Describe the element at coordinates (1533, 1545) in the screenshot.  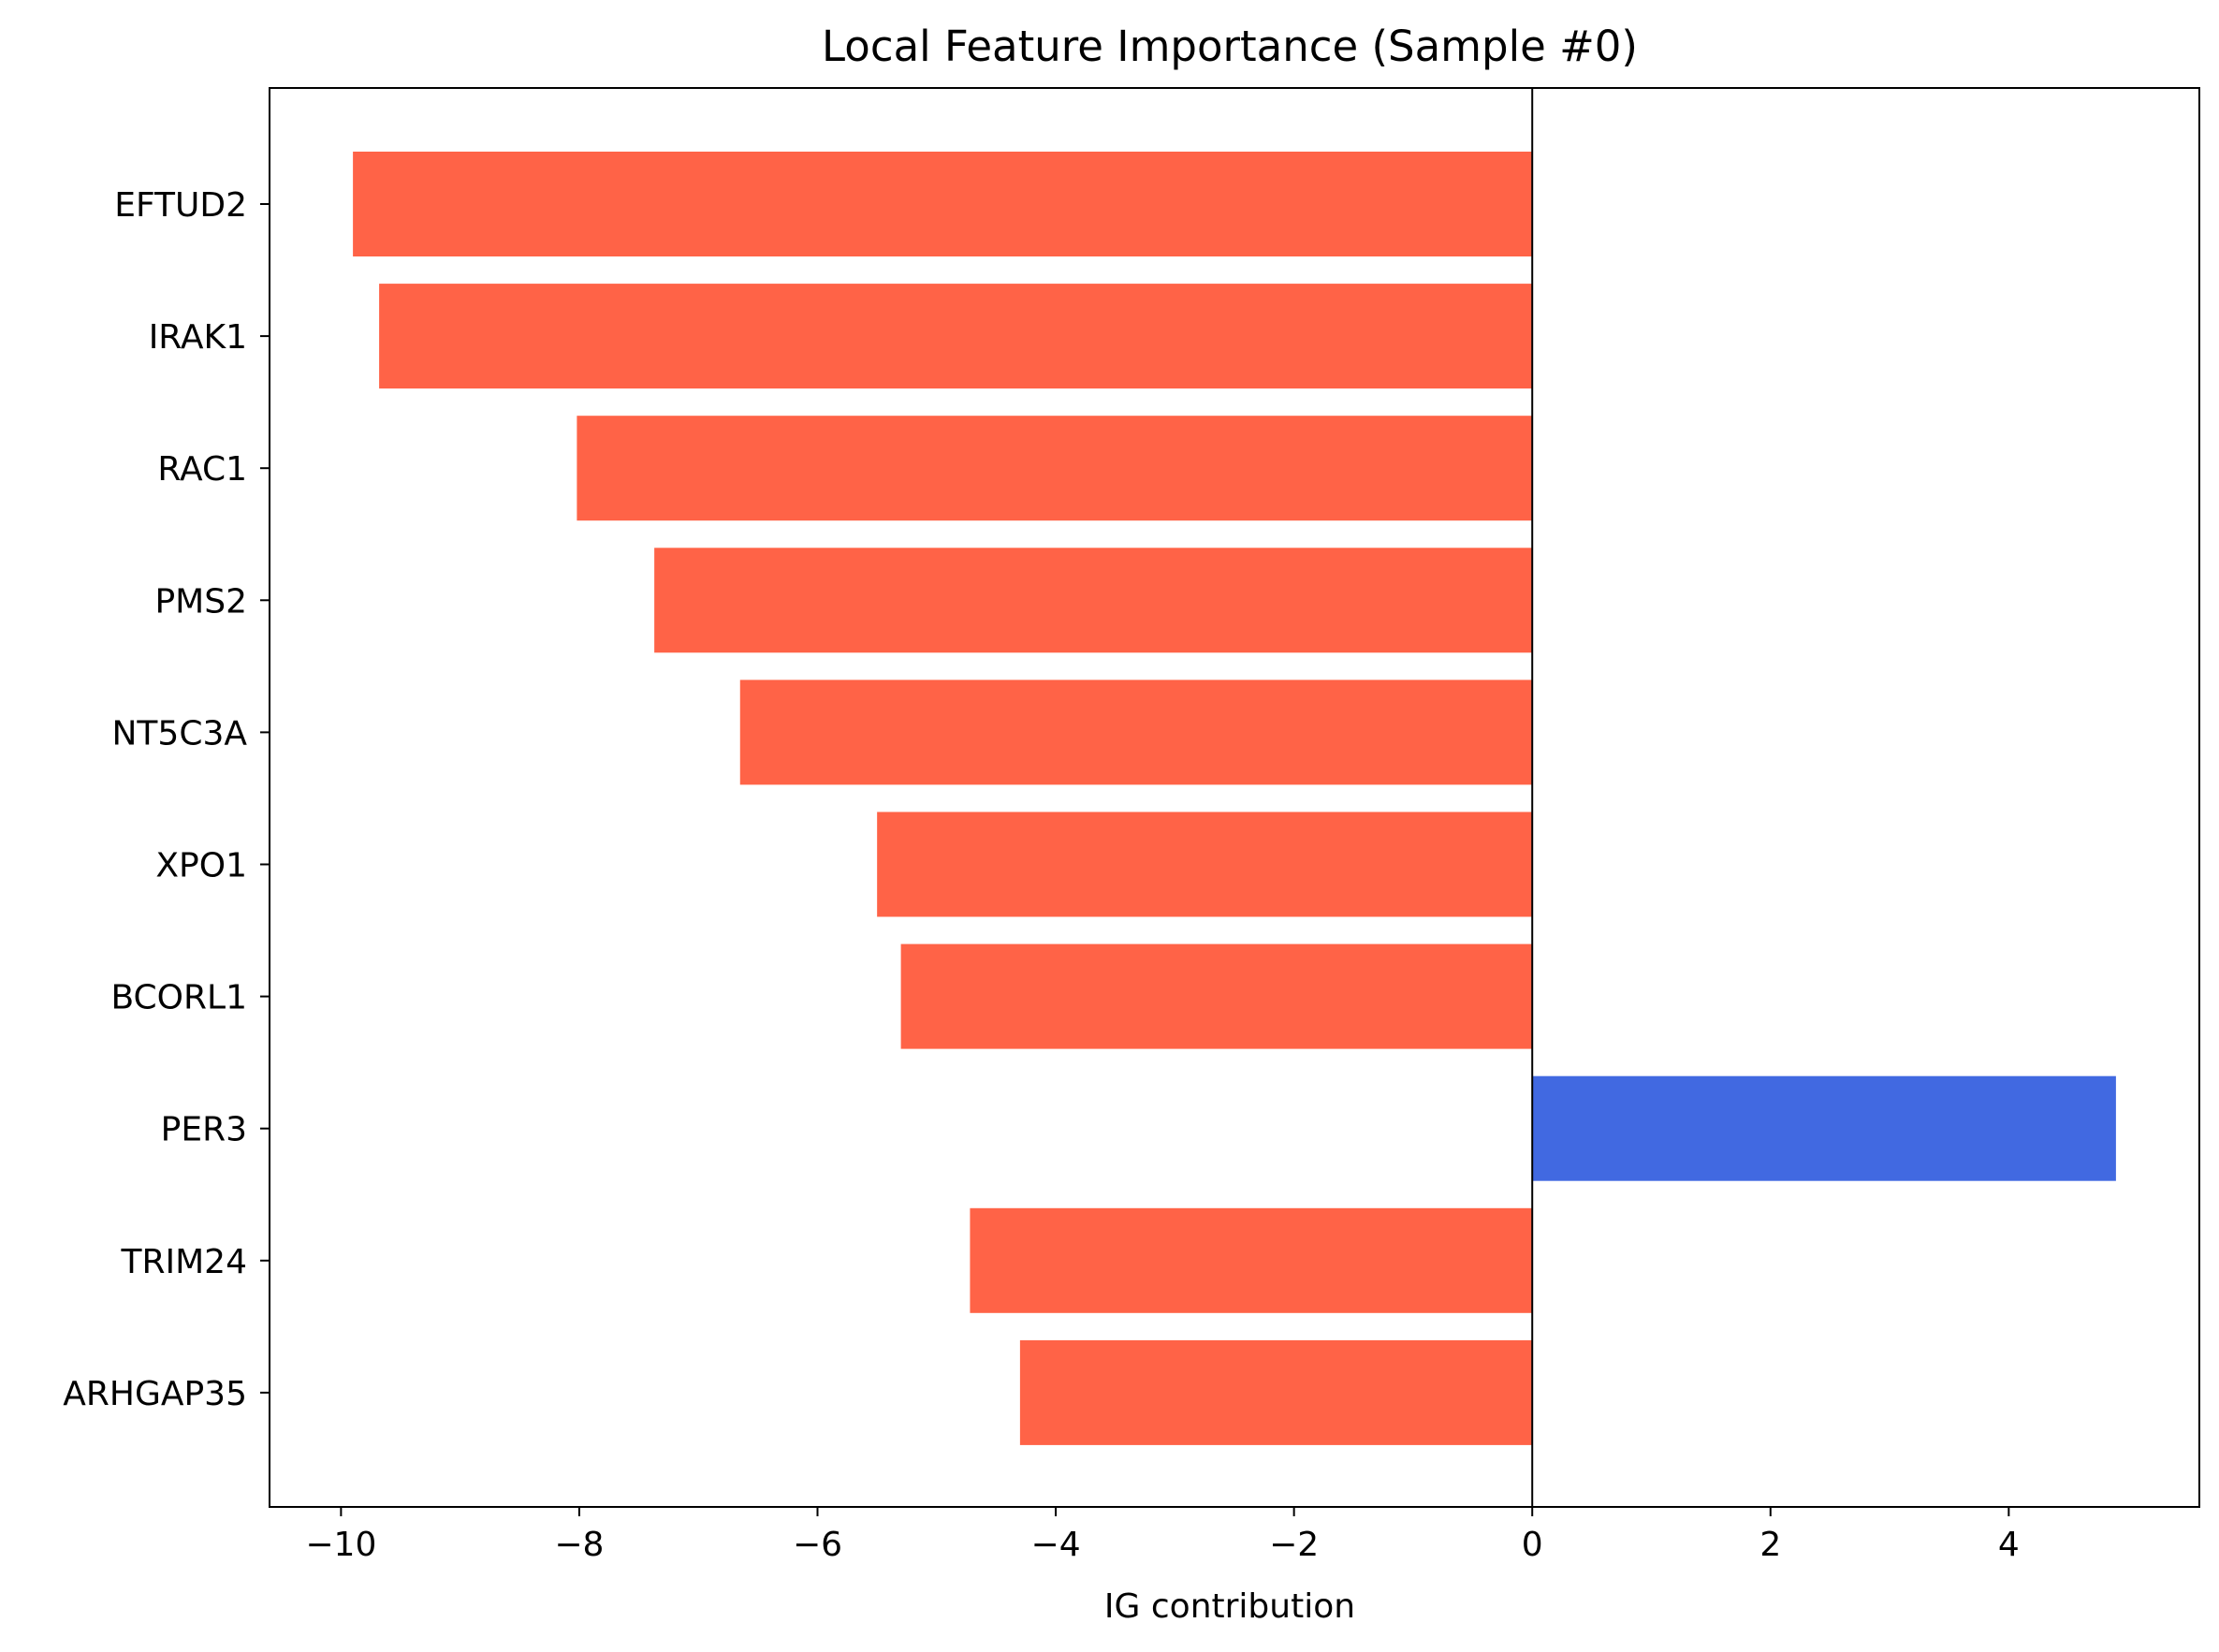
I see `x-tick-label: 0` at that location.